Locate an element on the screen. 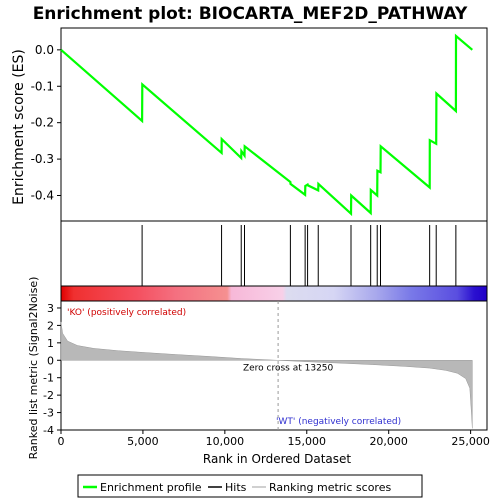 This screenshot has height=500, width=500. es-y-axis-label: Enrichment score (ES) is located at coordinates (19, 127).